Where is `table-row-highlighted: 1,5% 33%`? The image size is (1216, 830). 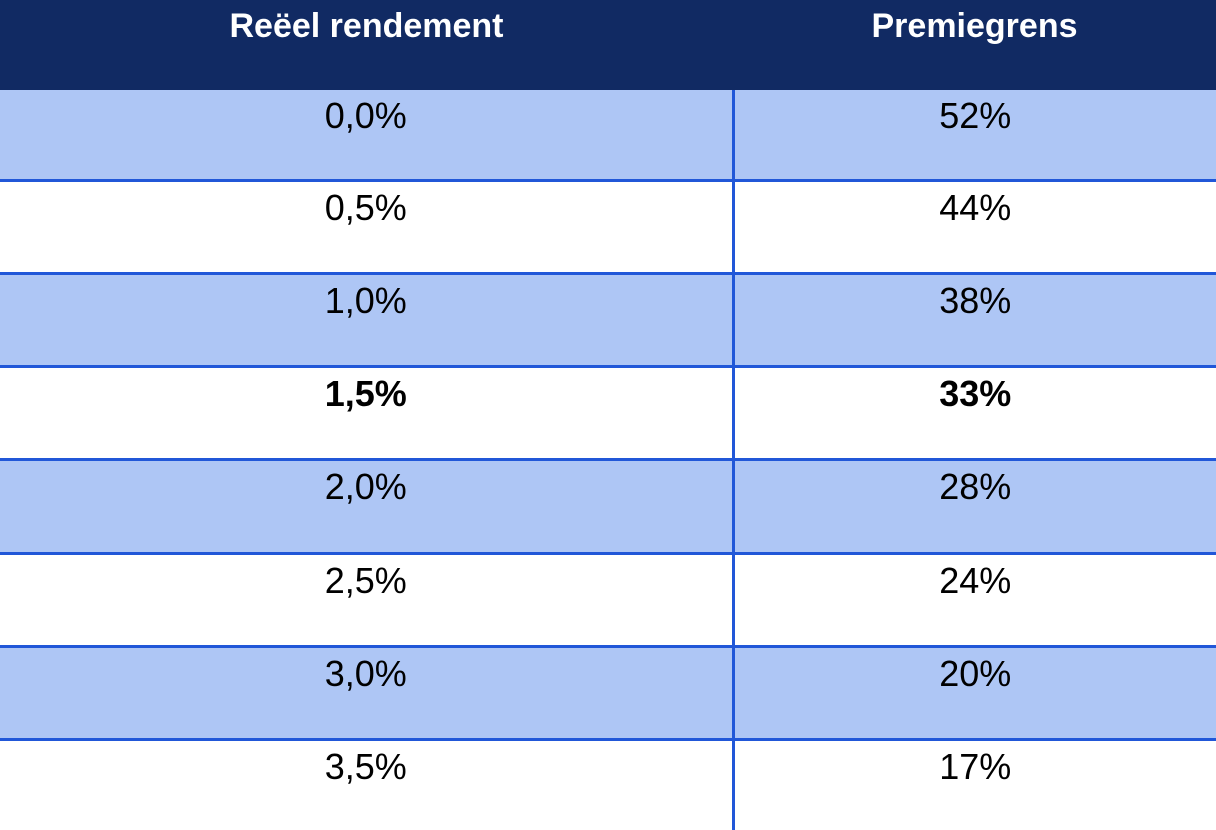 table-row-highlighted: 1,5% 33% is located at coordinates (608, 414).